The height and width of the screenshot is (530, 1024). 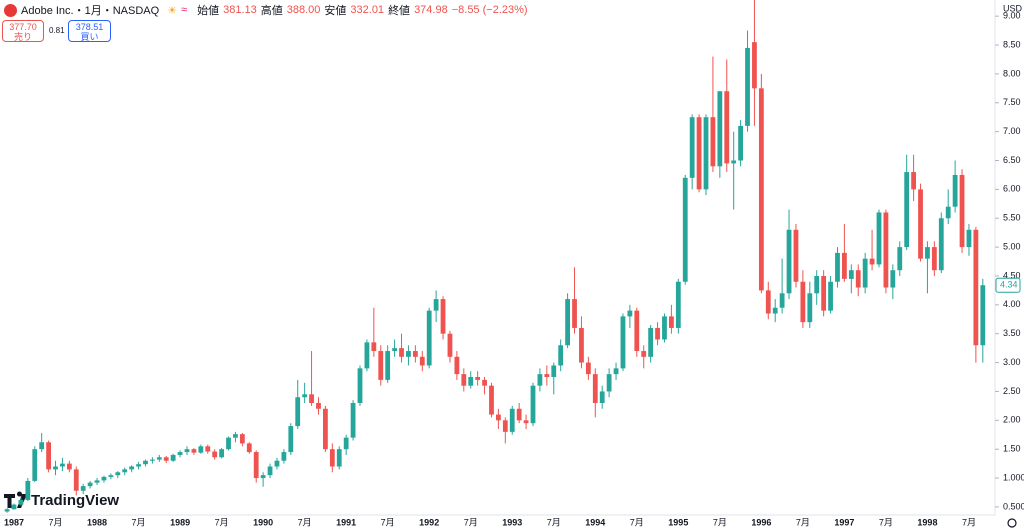 I want to click on x-tick-label: 1995, so click(x=678, y=522).